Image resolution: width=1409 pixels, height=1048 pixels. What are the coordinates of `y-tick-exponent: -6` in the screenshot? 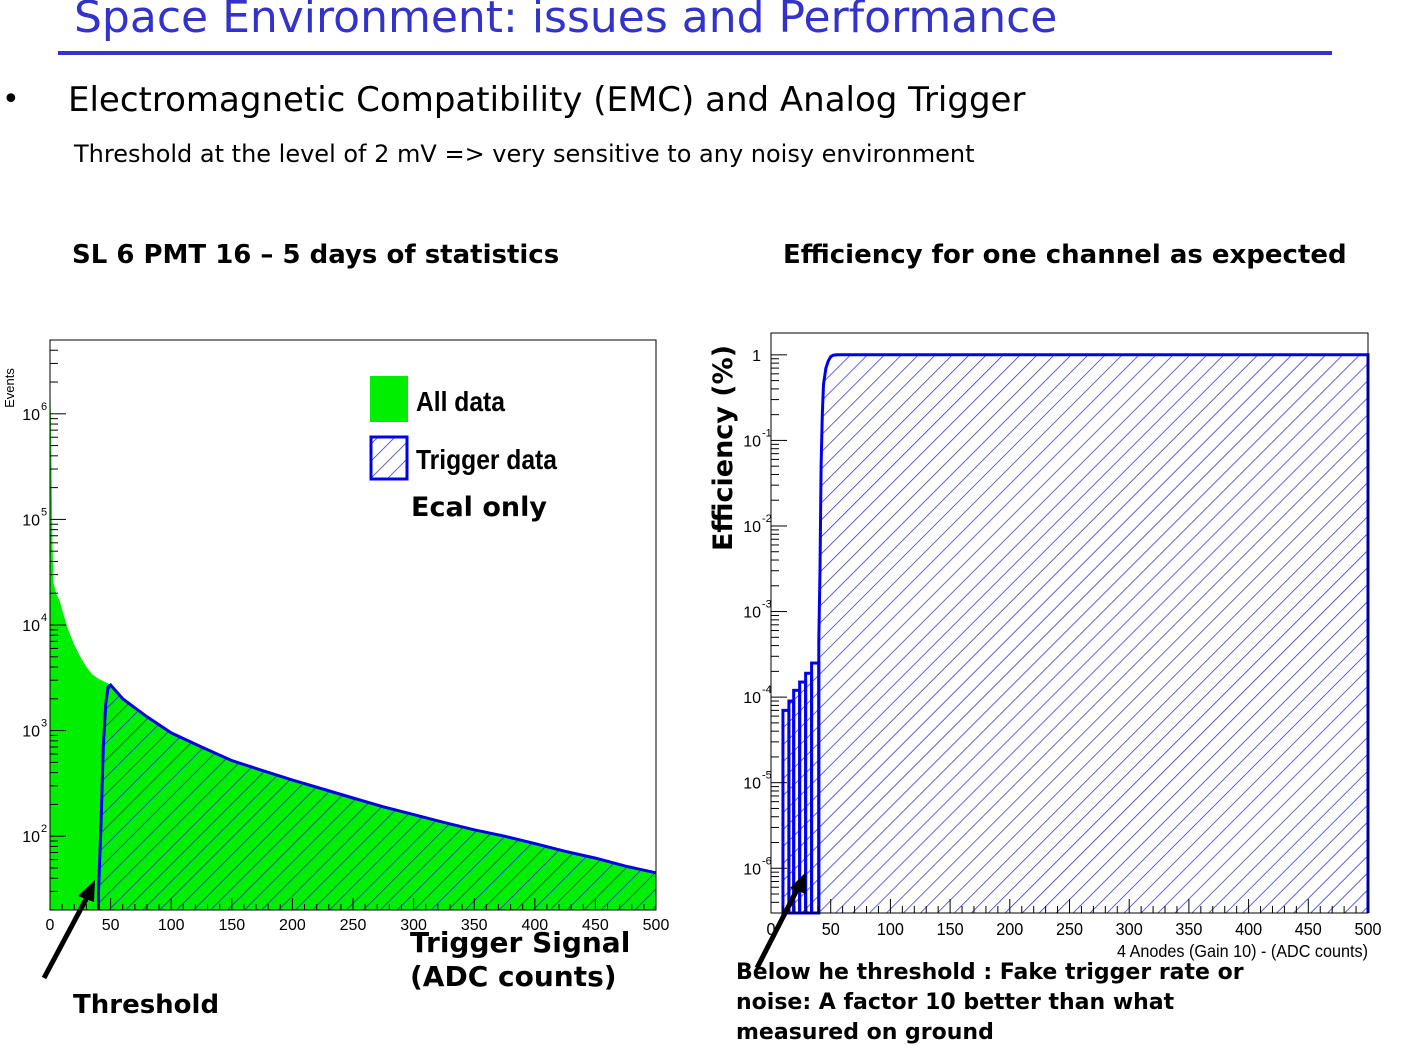 It's located at (767, 861).